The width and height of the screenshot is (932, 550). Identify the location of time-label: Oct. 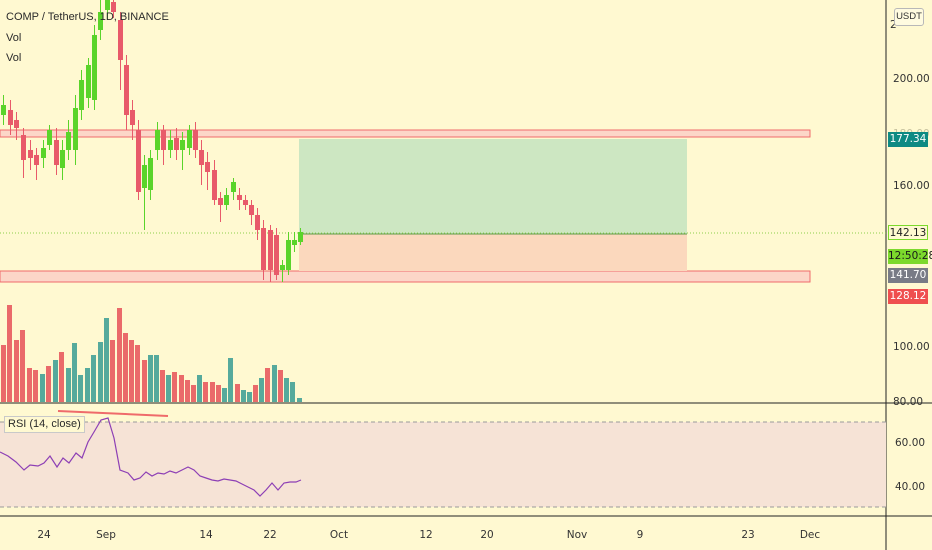
(339, 535).